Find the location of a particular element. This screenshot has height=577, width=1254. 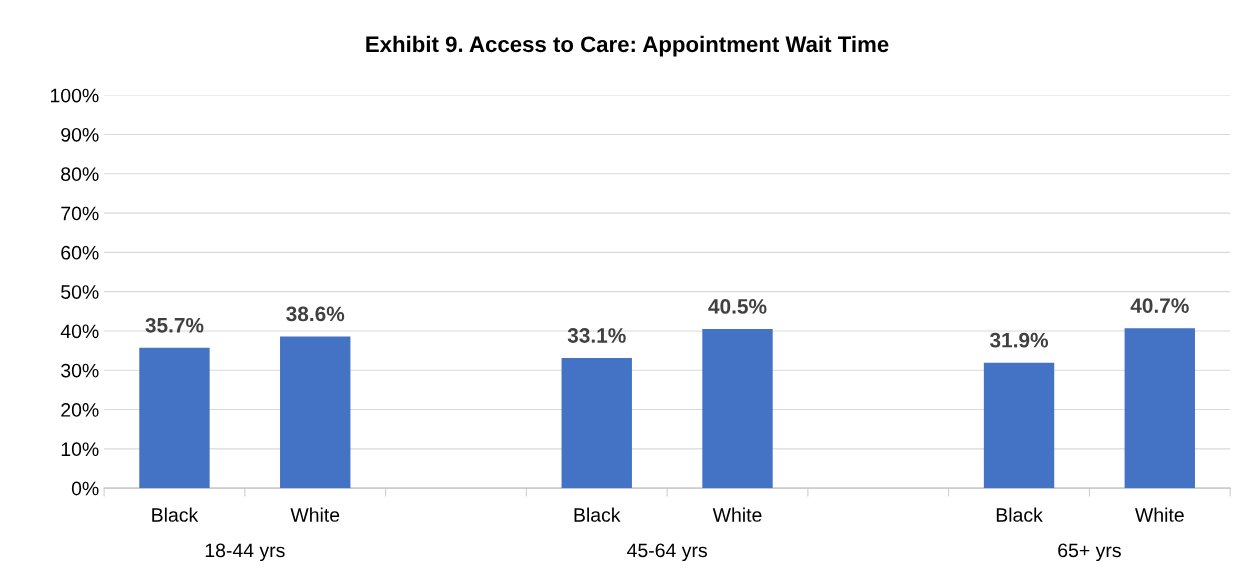

data-label: 40.5% is located at coordinates (737, 306).